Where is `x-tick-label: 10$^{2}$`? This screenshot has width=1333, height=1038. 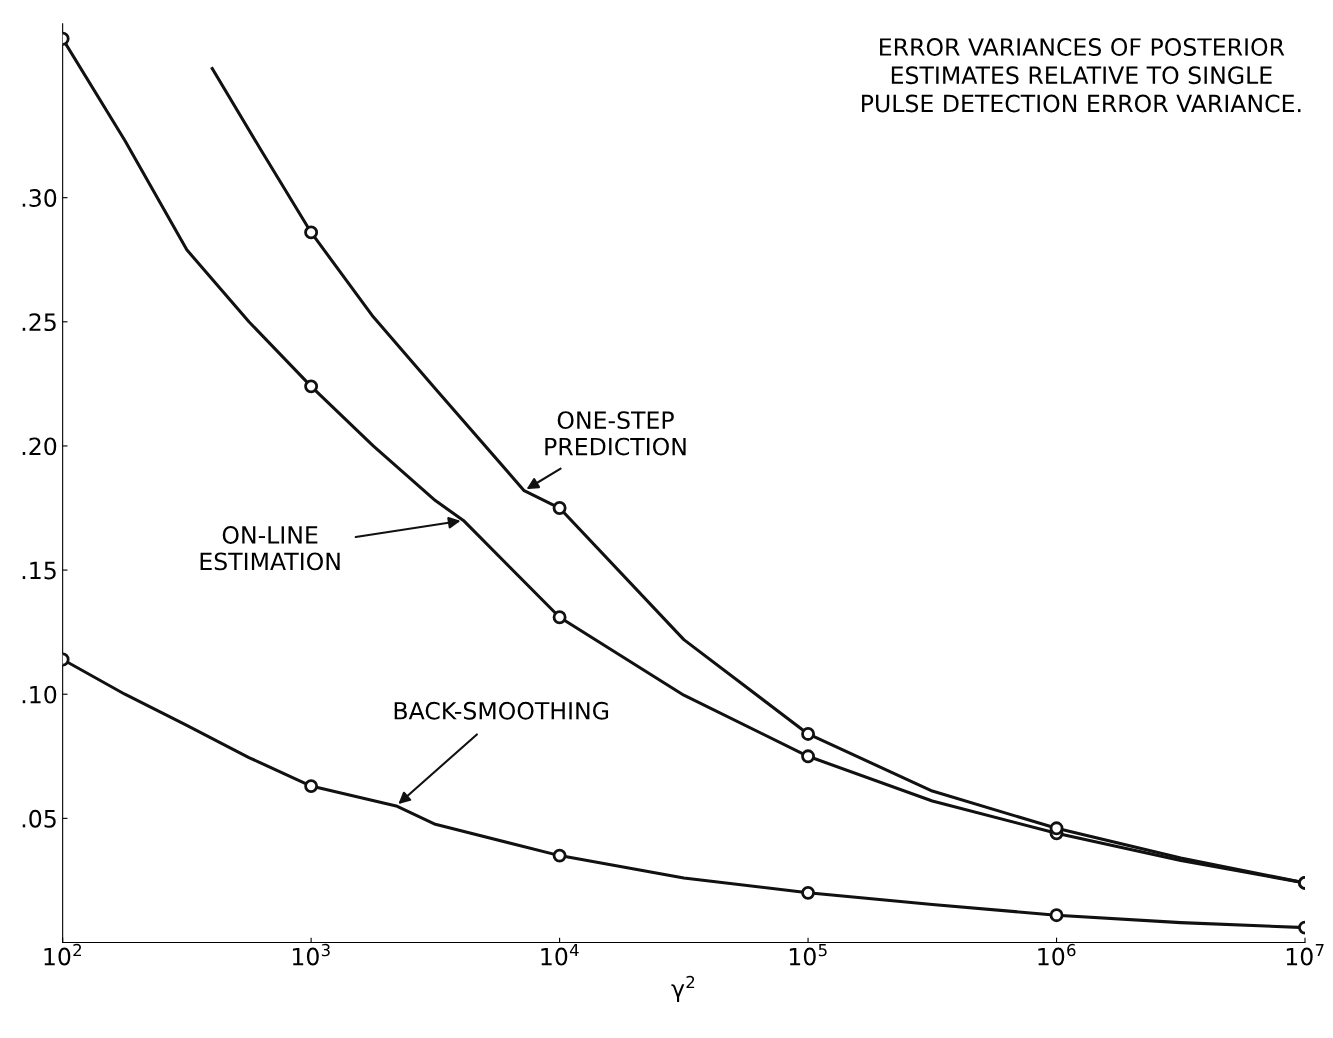
x-tick-label: 10$^{2}$ is located at coordinates (62, 954).